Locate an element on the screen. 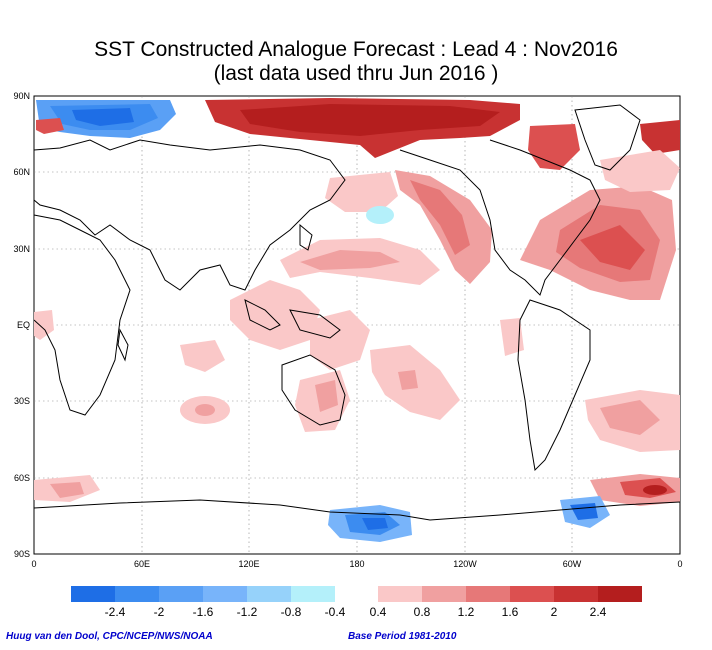  map-subtitle: (last data used thru Jun 2016 ) is located at coordinates (356, 73).